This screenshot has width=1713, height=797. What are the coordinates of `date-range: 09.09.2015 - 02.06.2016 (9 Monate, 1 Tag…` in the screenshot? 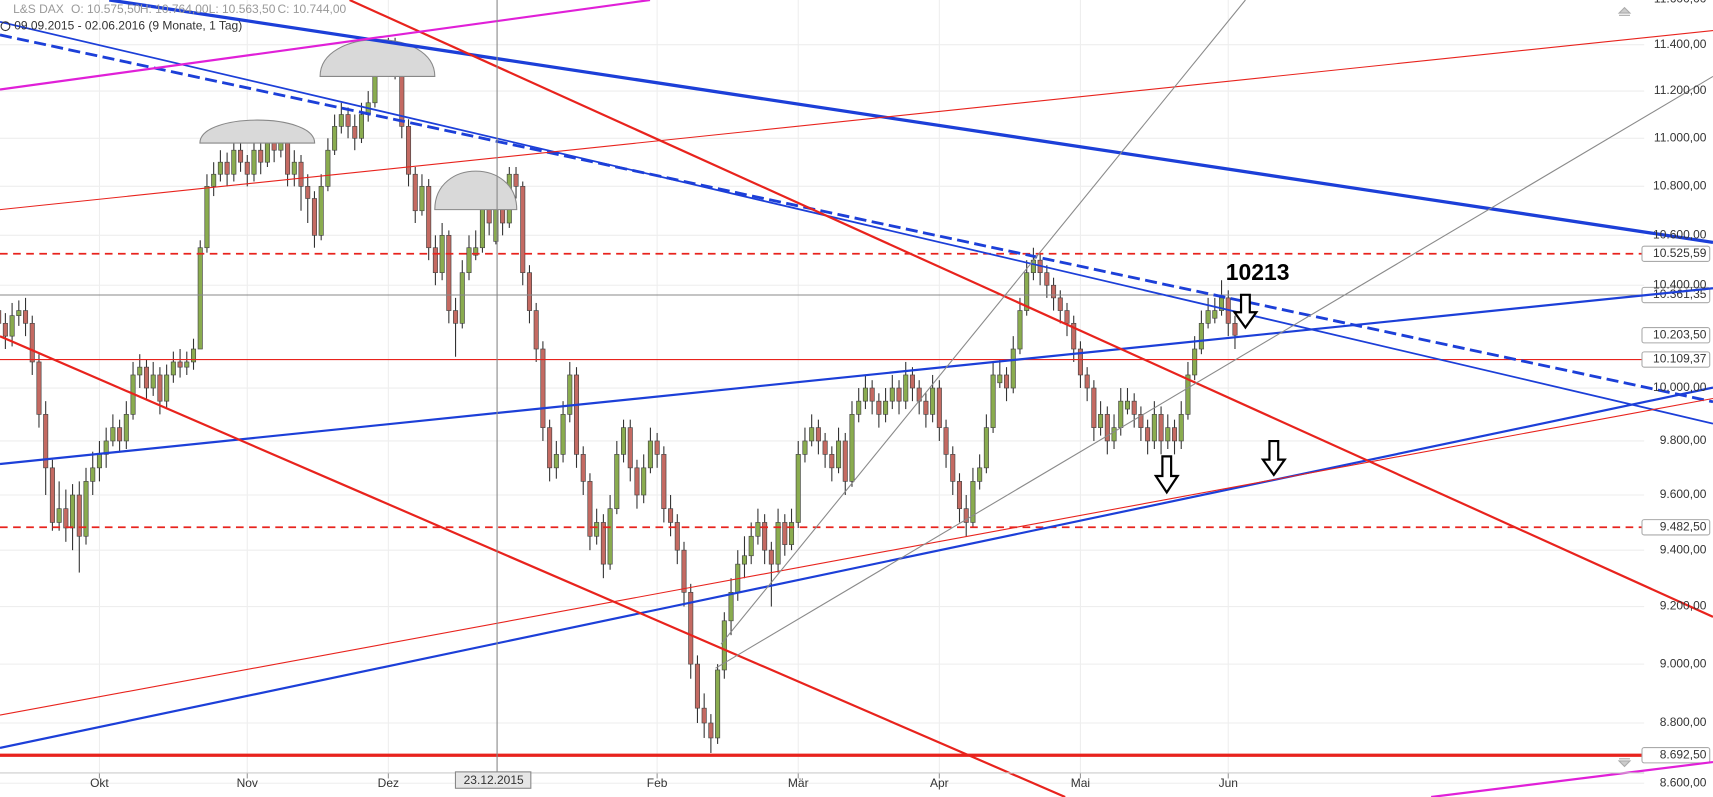 It's located at (128, 25).